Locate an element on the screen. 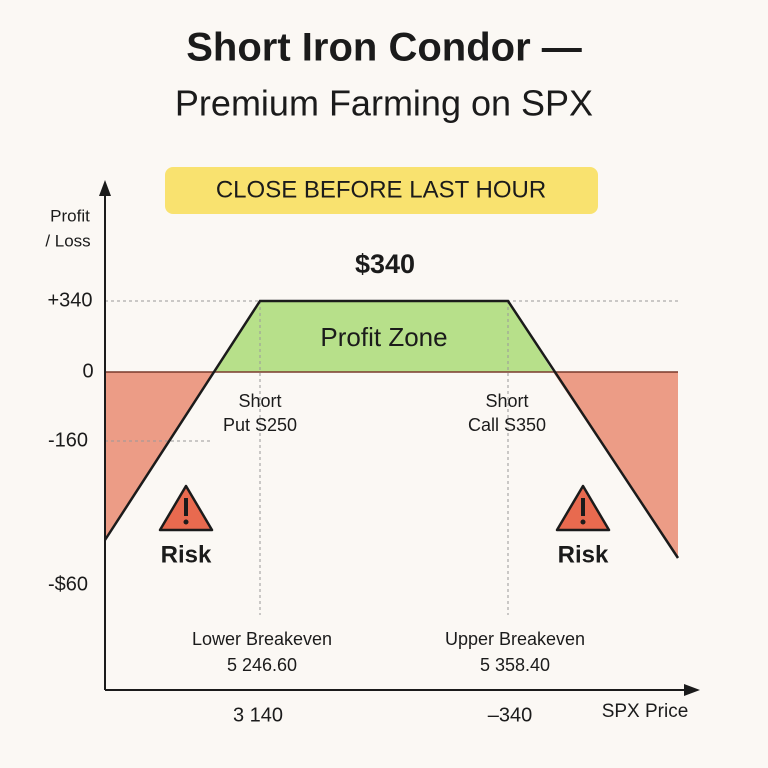  breakeven-value: 5 358.40 is located at coordinates (515, 665).